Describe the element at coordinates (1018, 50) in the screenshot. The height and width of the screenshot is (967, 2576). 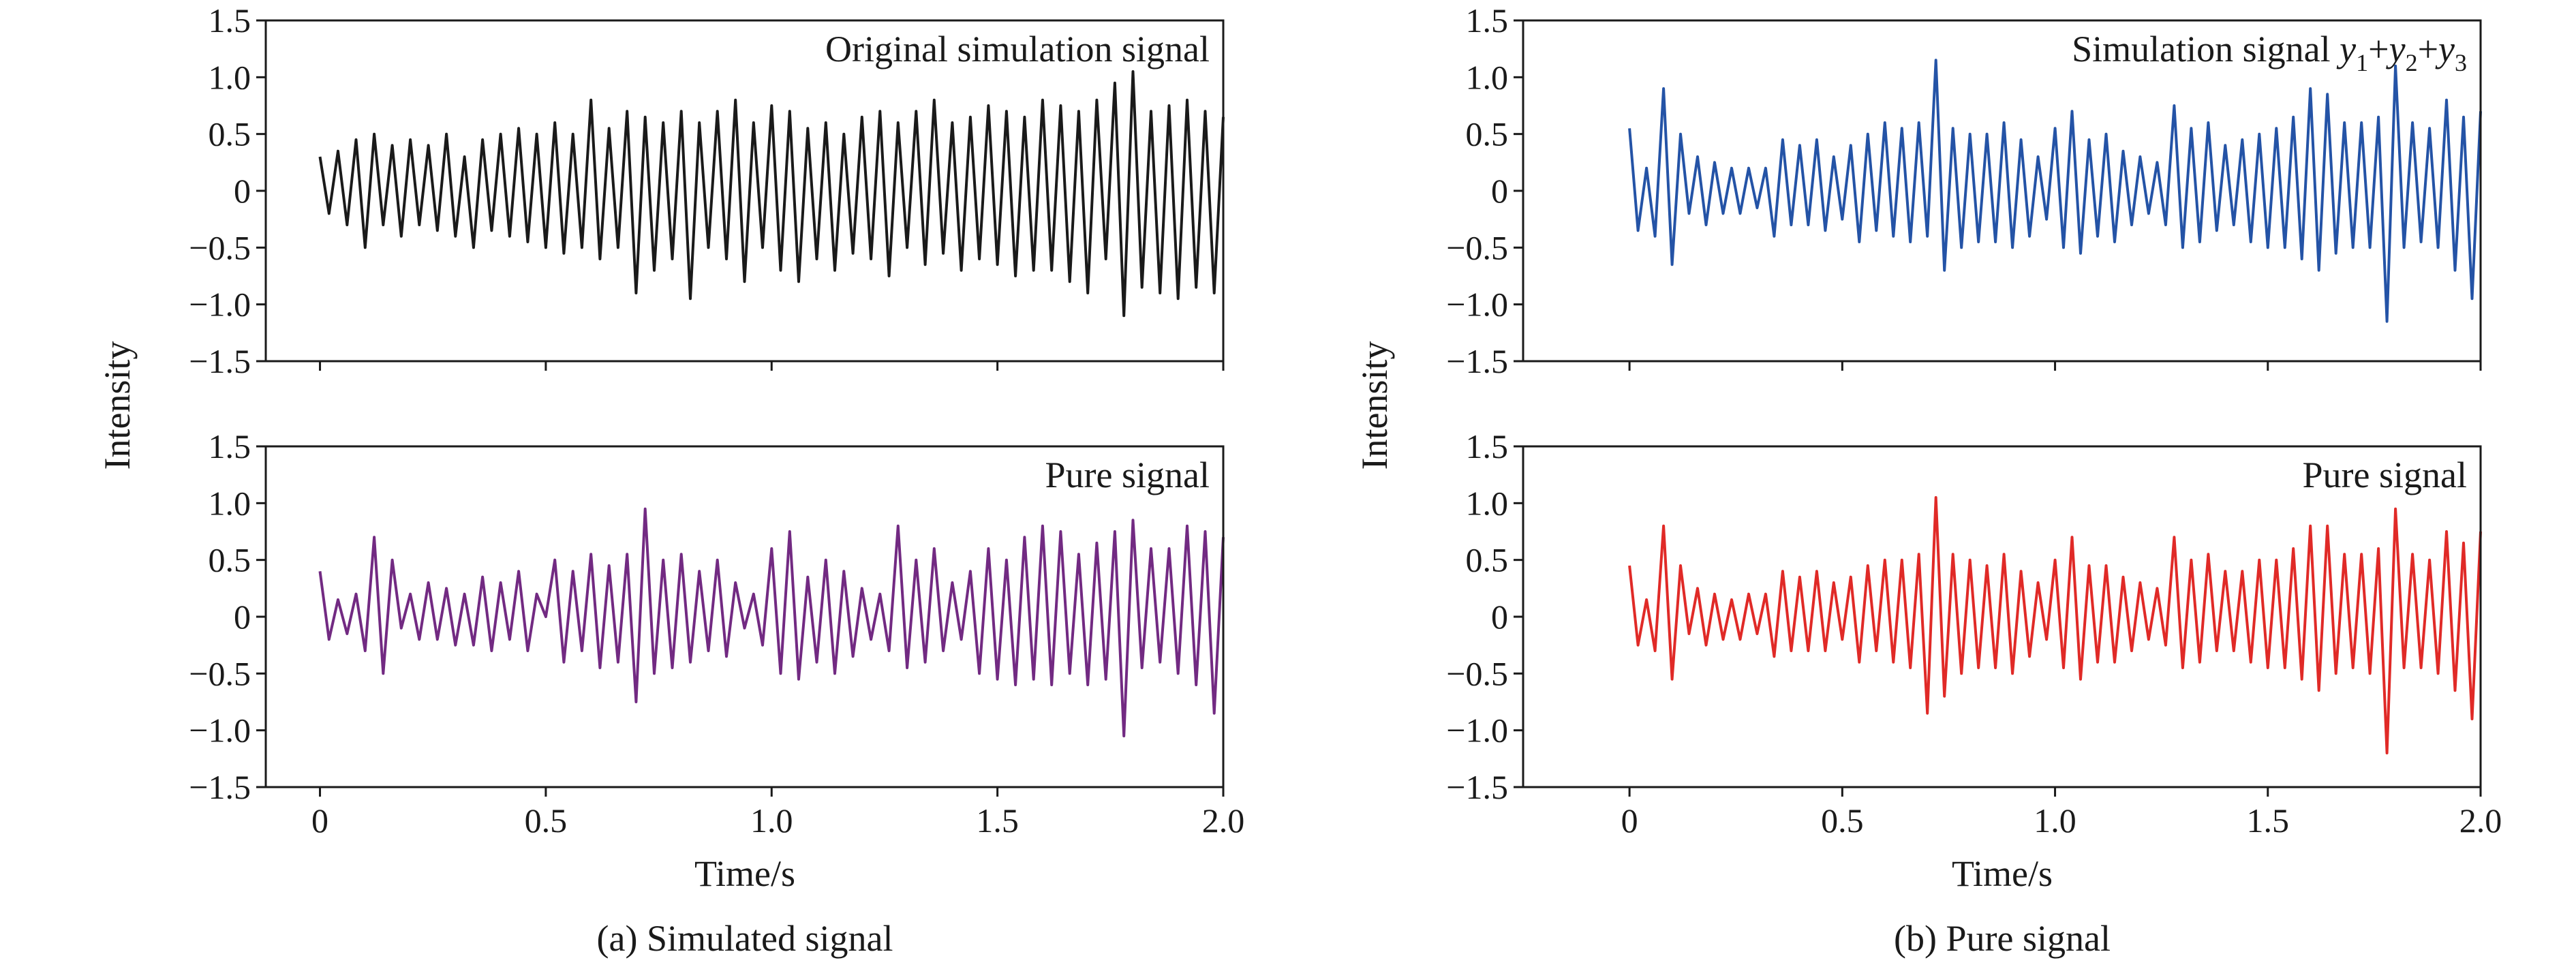
I see `series-annotation: Original simulation signal` at that location.